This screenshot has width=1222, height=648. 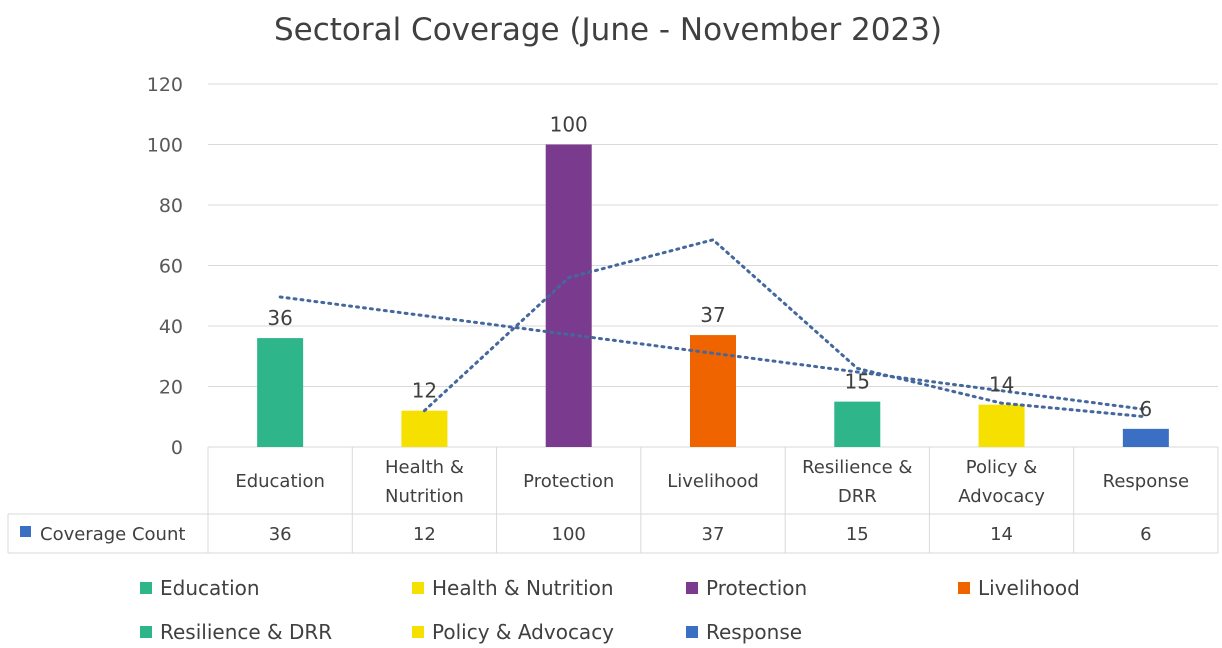 I want to click on category-label: Policy &, so click(x=1002, y=467).